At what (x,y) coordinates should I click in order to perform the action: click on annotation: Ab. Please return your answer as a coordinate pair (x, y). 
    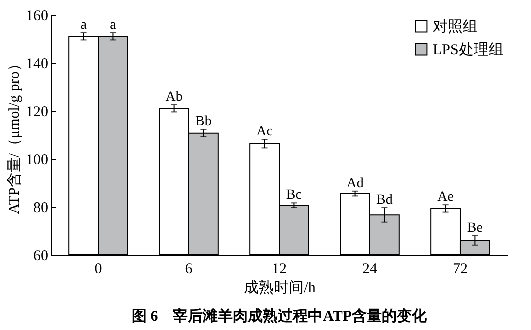
    Looking at the image, I should click on (174, 97).